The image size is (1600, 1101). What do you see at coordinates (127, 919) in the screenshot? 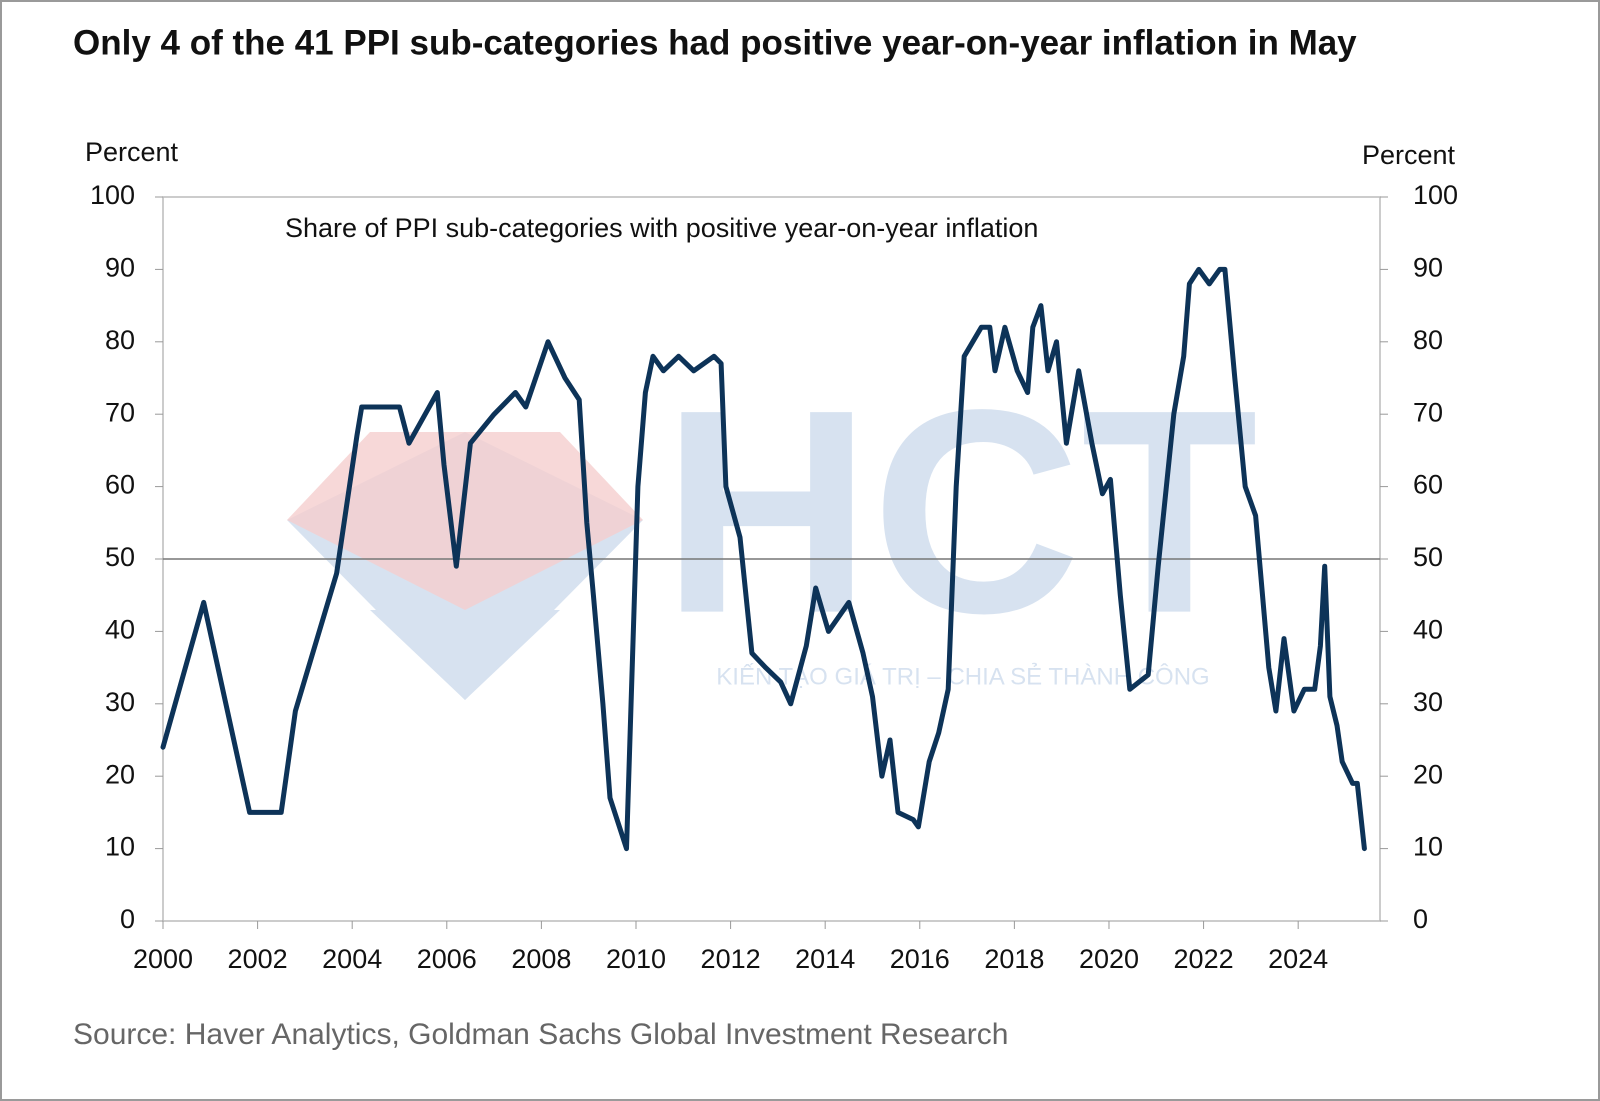
I see `y-tick-label: 0` at bounding box center [127, 919].